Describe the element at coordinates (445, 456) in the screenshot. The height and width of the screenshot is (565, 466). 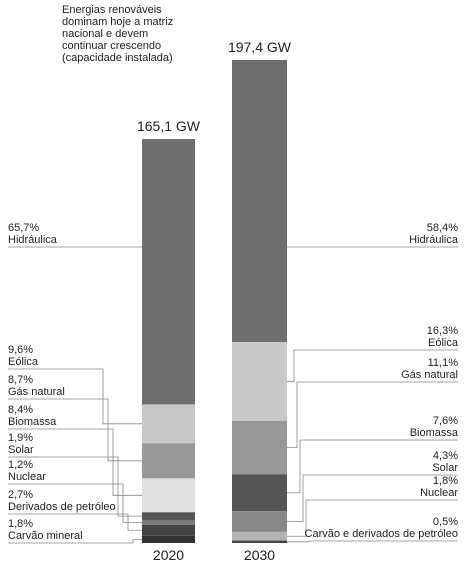
I see `value-label: 4,3%` at that location.